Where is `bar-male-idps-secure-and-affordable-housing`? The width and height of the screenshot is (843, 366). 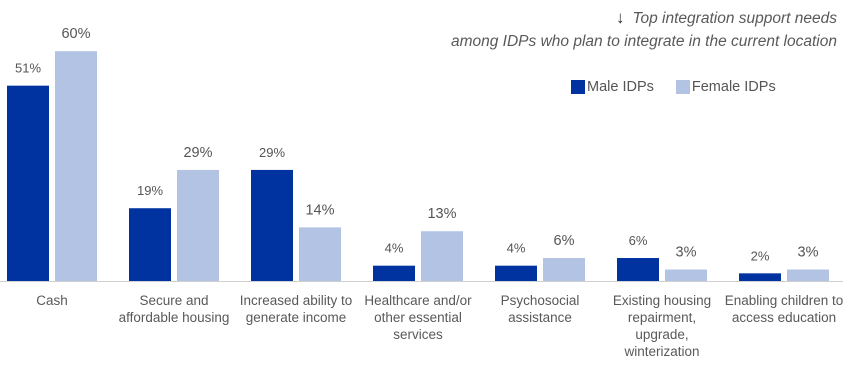 bar-male-idps-secure-and-affordable-housing is located at coordinates (150, 244).